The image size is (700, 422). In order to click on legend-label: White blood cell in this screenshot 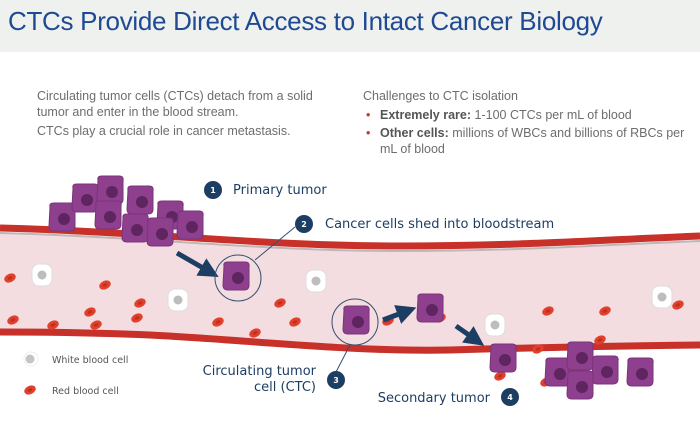, I will do `click(90, 360)`.